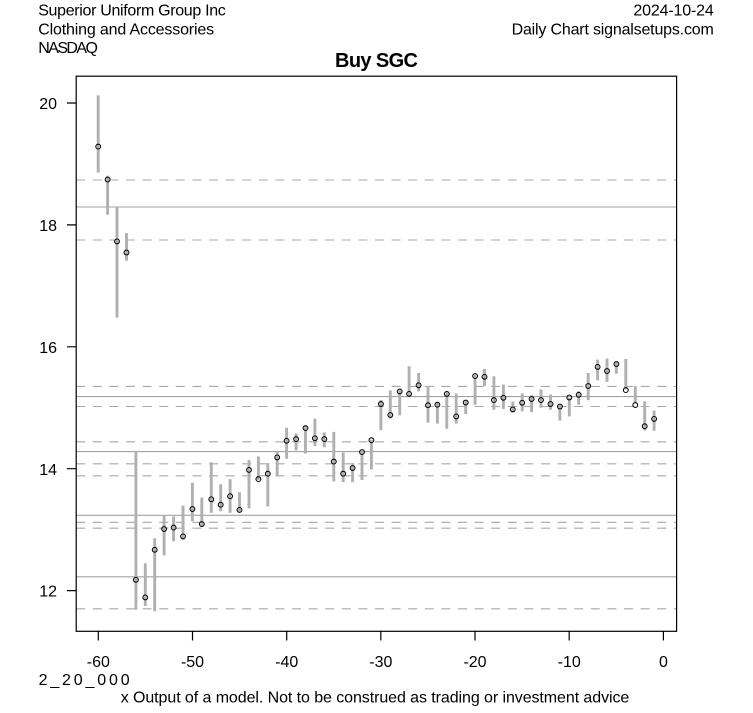 Image resolution: width=753 pixels, height=713 pixels. What do you see at coordinates (84, 680) in the screenshot?
I see `svg-text: 2 _ 2 0 _ 0 0 0` at bounding box center [84, 680].